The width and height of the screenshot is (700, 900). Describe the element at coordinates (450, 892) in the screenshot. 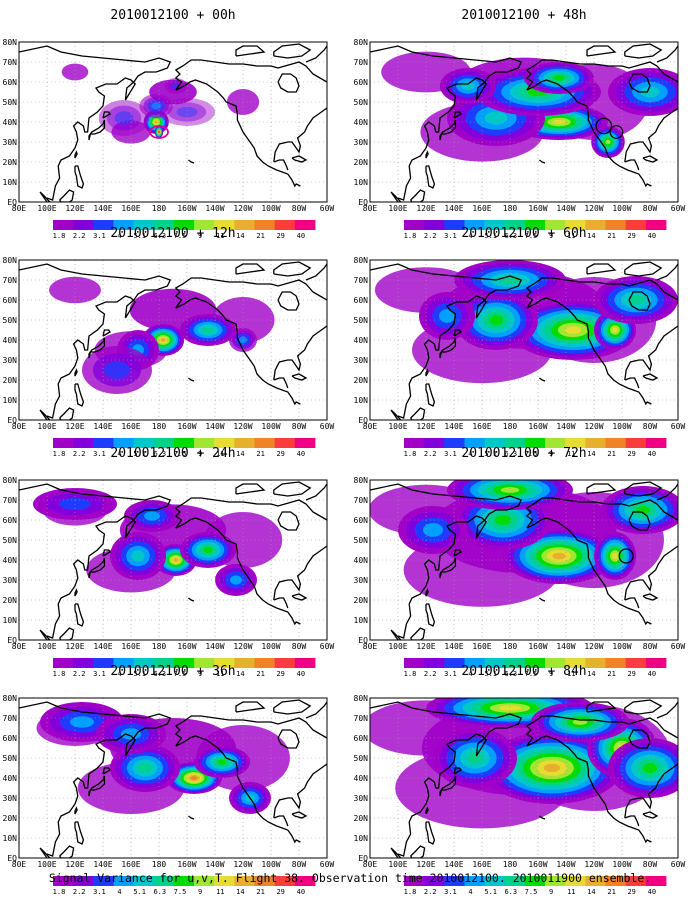

I see `colorbar-label: 3.1` at that location.